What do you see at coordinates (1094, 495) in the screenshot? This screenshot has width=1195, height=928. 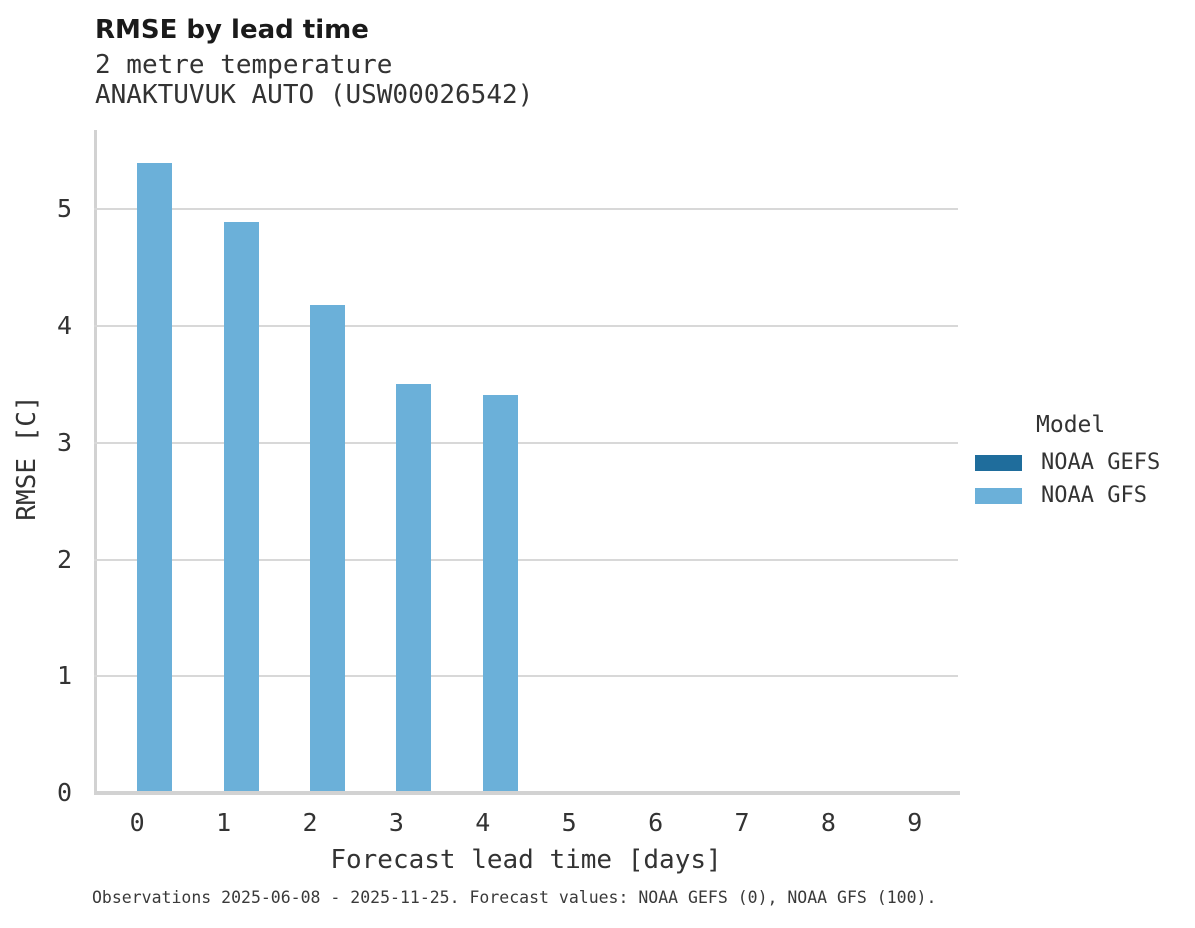 I see `legend-label-noaa-gfs: NOAA GFS` at bounding box center [1094, 495].